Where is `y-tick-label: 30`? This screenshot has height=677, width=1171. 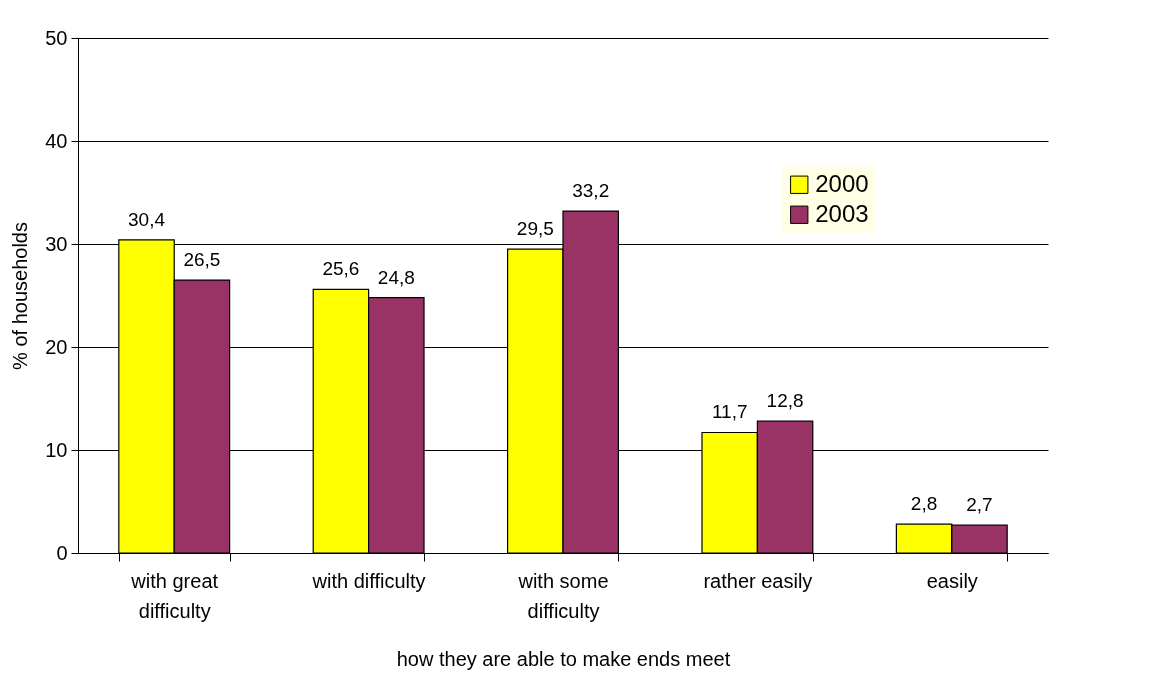 y-tick-label: 30 is located at coordinates (56, 243).